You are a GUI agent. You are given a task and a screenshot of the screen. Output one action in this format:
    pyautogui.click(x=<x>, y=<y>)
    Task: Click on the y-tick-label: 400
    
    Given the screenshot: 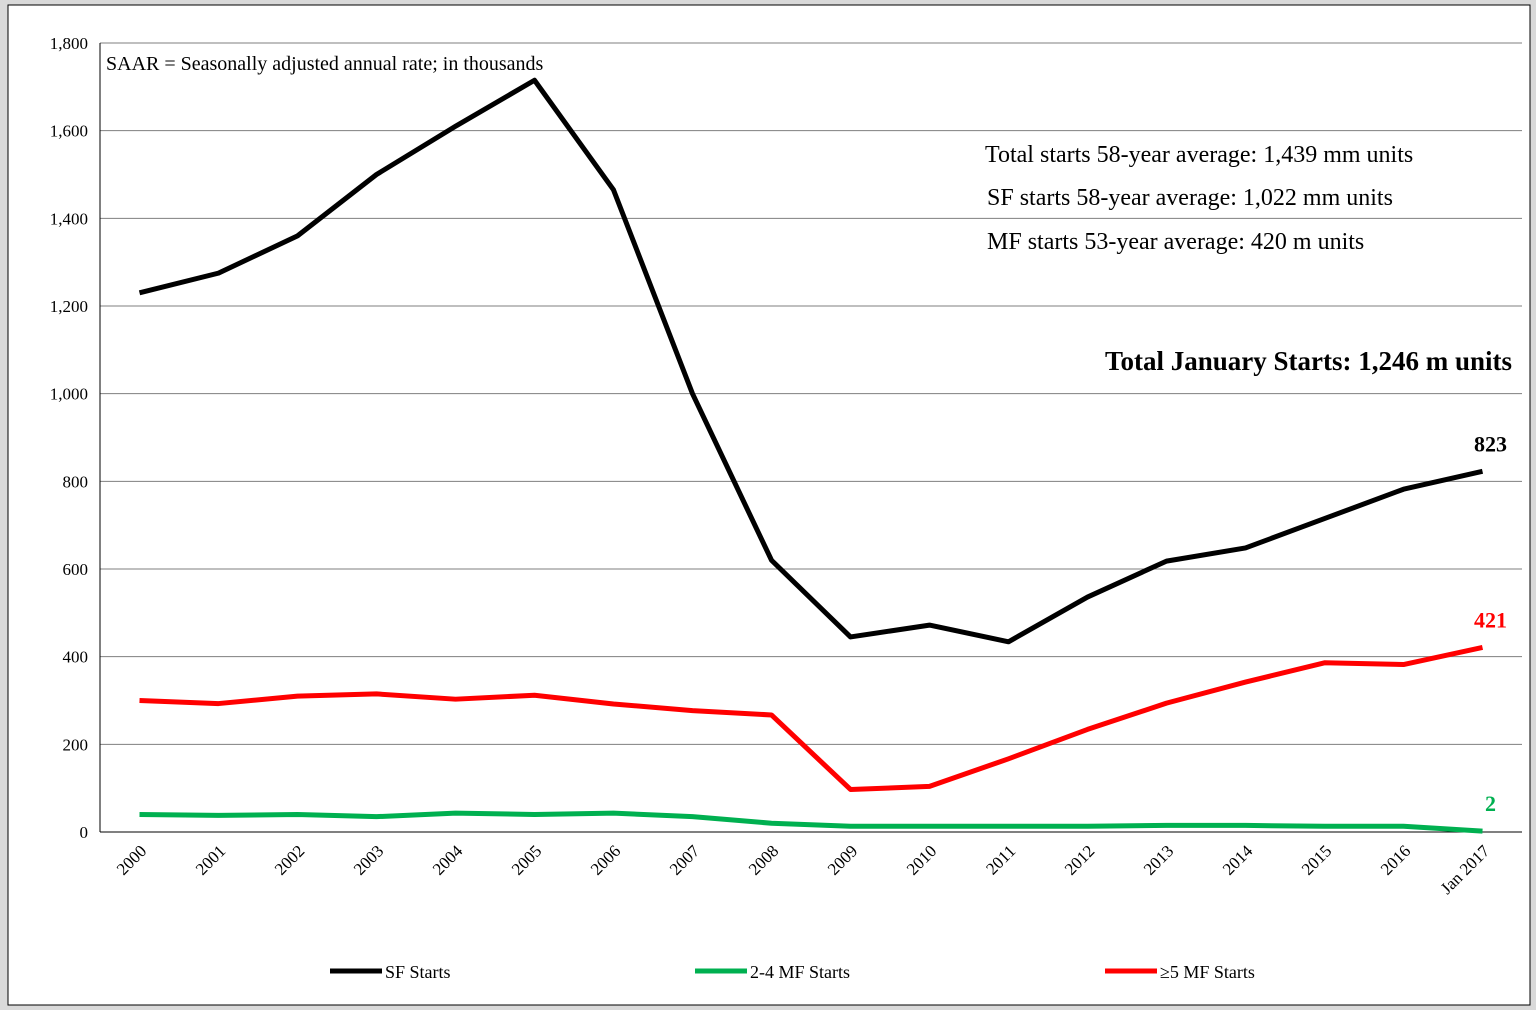 What is the action you would take?
    pyautogui.click(x=76, y=657)
    